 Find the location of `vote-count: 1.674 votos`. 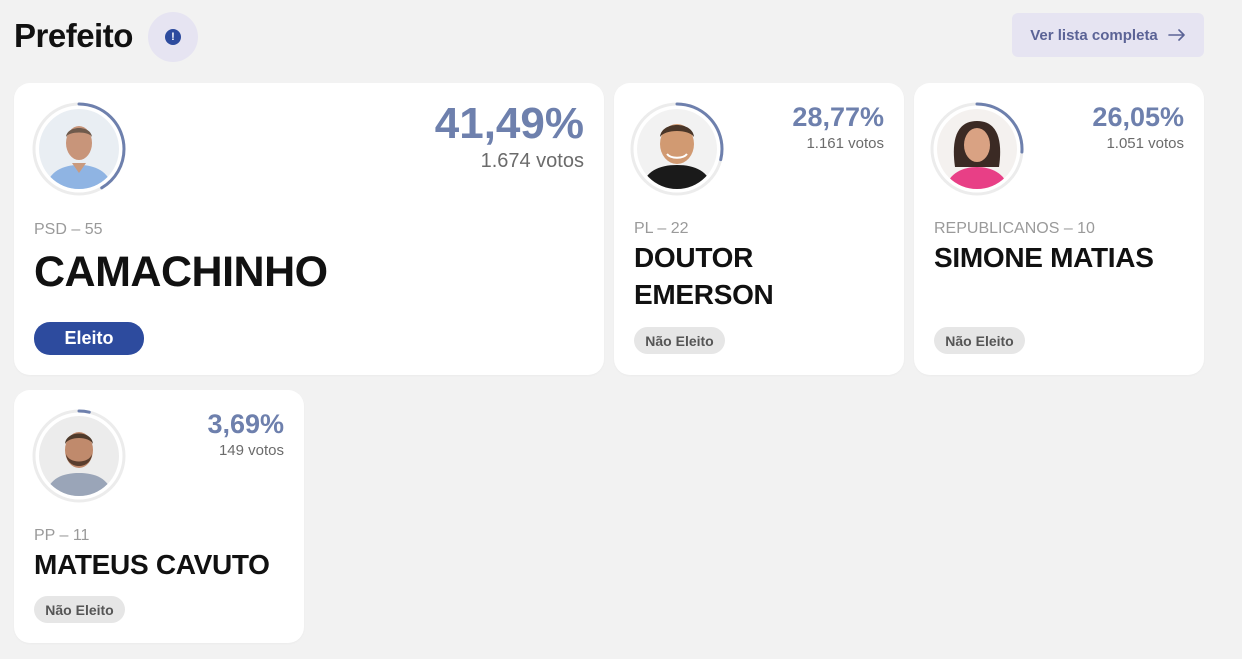

vote-count: 1.674 votos is located at coordinates (532, 161).